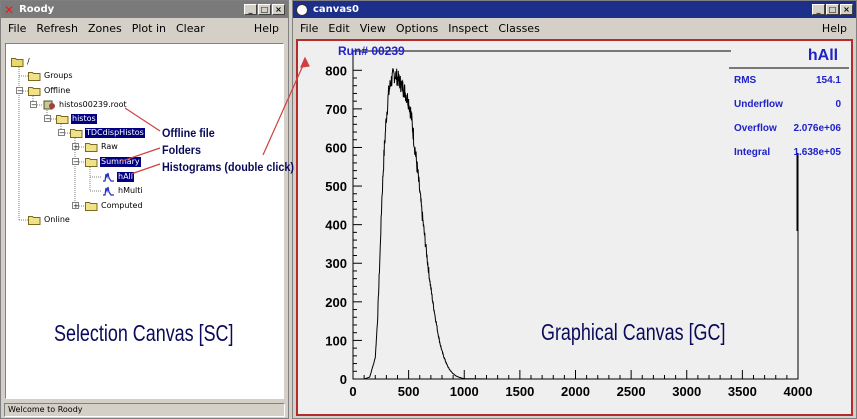 The height and width of the screenshot is (419, 857). Describe the element at coordinates (468, 28) in the screenshot. I see `menu-inspect: Inspect` at that location.